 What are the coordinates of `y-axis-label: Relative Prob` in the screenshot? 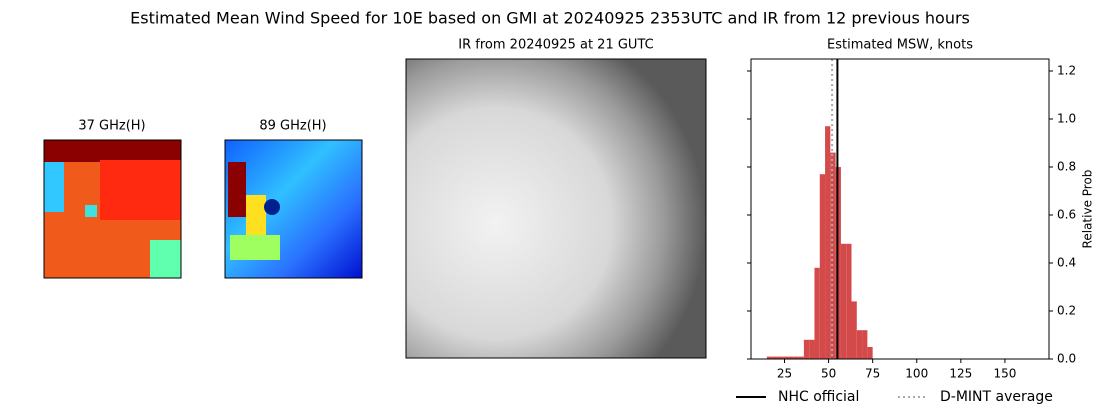 It's located at (1088, 209).